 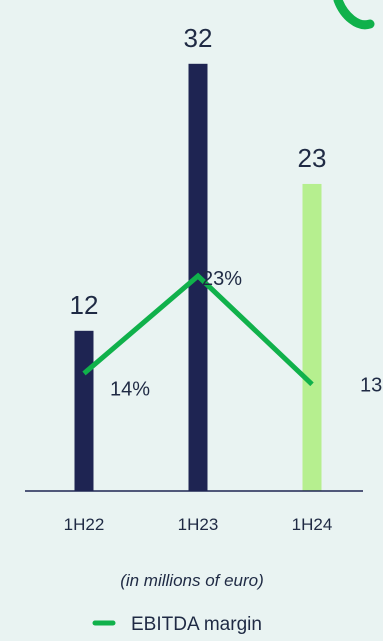 I want to click on bar-value-label: 12, so click(x=84, y=305).